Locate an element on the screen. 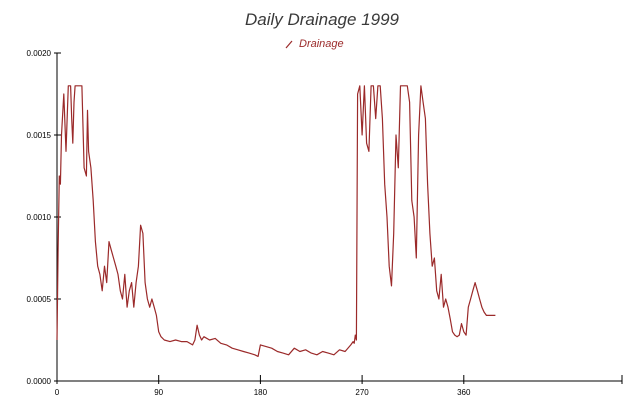 This screenshot has width=626, height=402. x-tick-label: 180 is located at coordinates (261, 392).